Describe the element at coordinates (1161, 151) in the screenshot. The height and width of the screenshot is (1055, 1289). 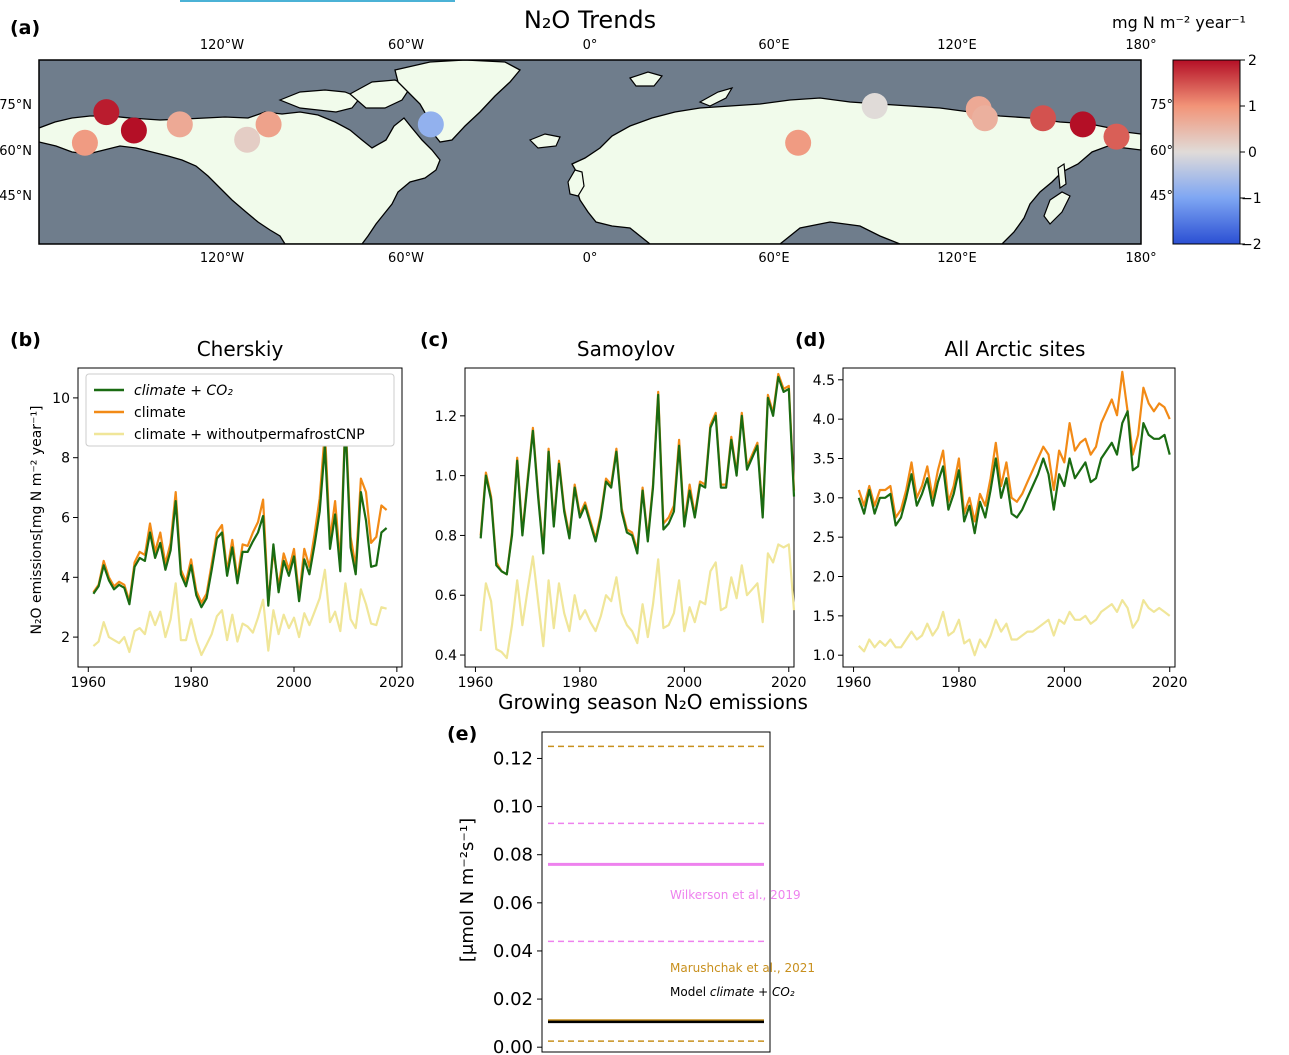
I see `map-lat-labels-right: 75° 60° 45°` at that location.